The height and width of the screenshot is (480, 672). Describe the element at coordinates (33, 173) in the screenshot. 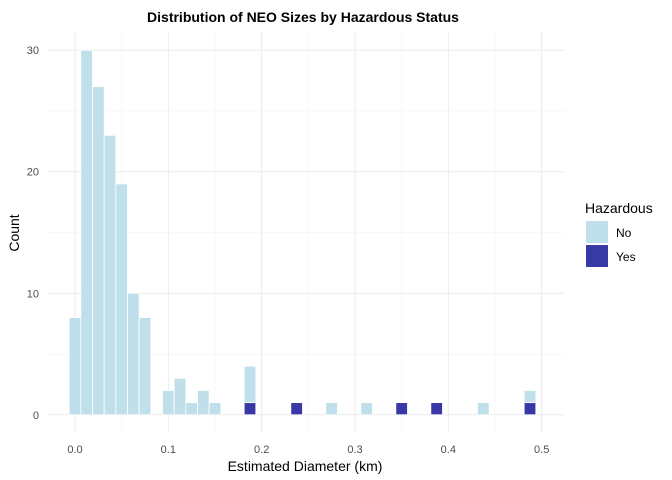

I see `y-tick-label: 20` at that location.